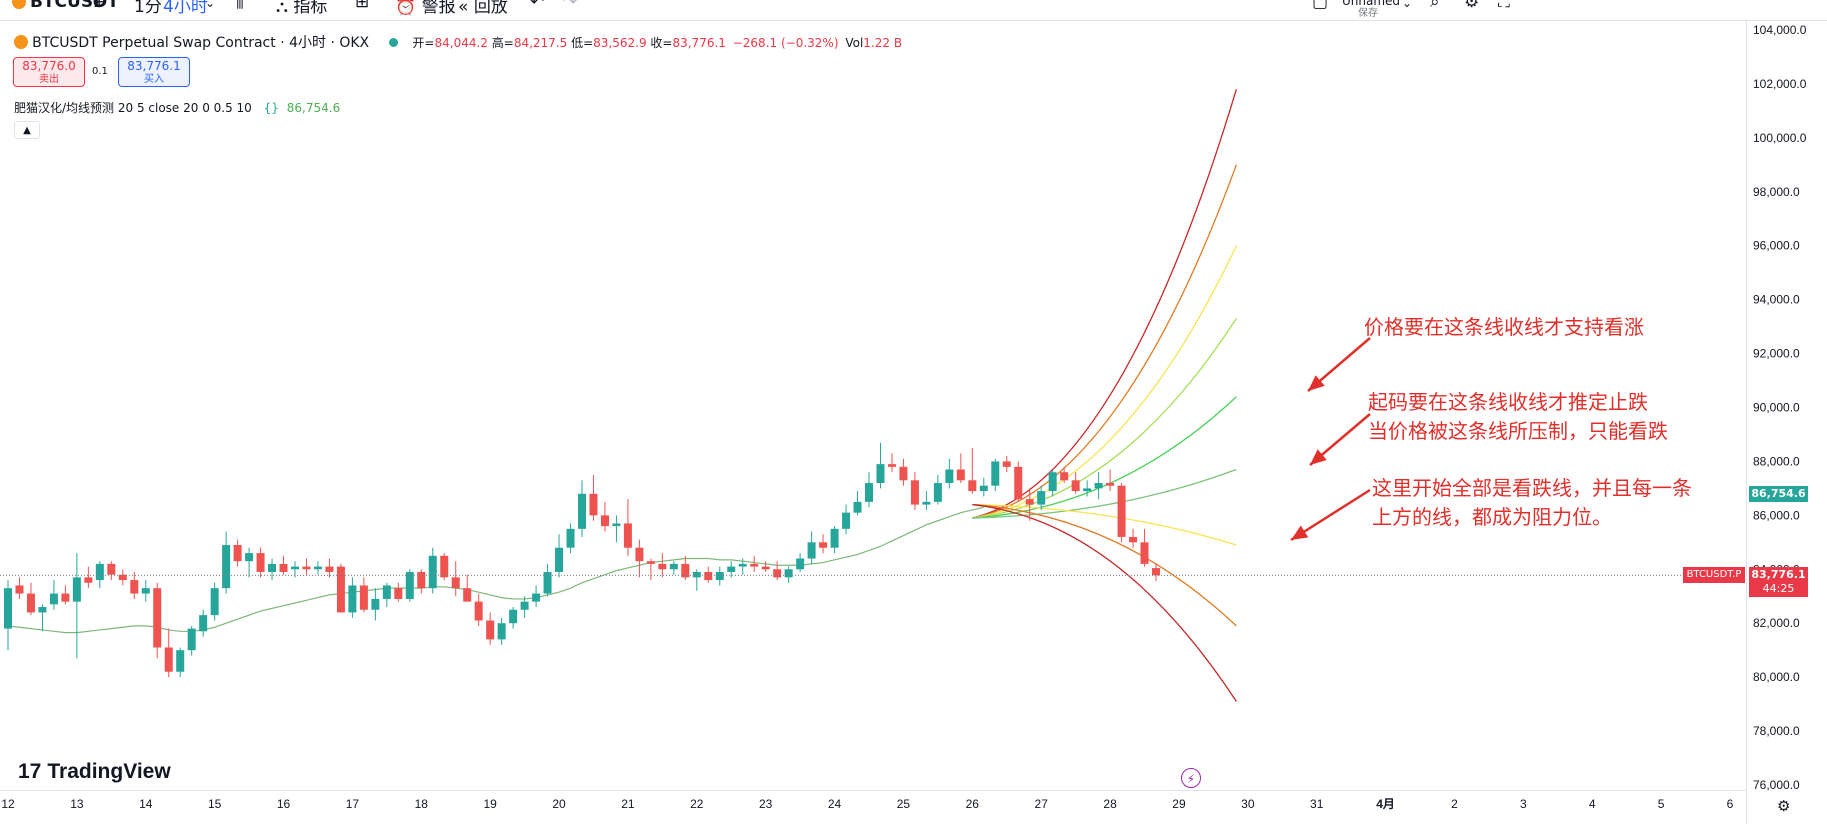 The width and height of the screenshot is (1827, 824). I want to click on chart-type-icon: ⫼, so click(240, 6).